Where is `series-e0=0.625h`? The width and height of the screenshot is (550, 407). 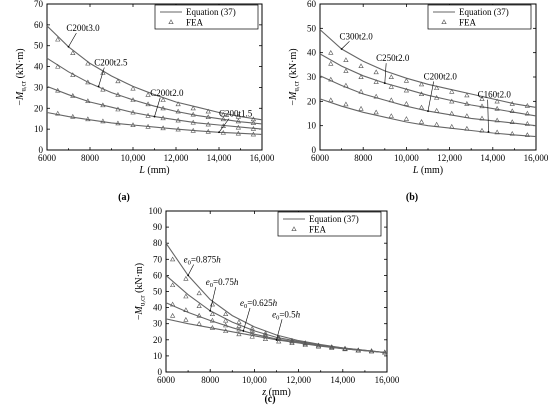
series-e0=0.625h is located at coordinates (276, 328).